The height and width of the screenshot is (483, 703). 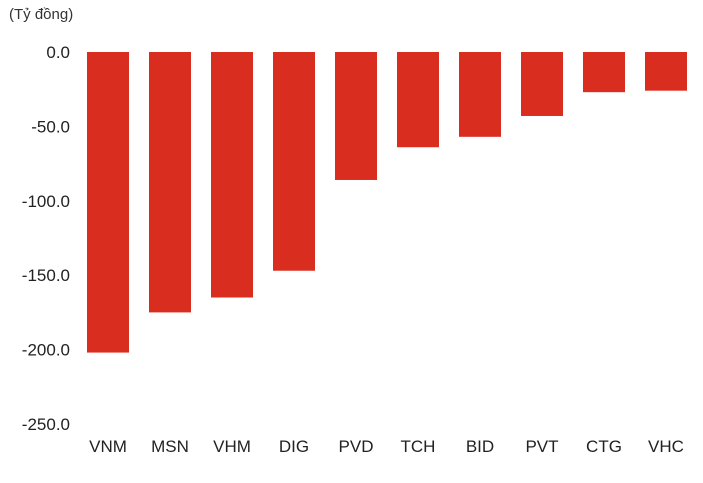 What do you see at coordinates (294, 161) in the screenshot?
I see `bar-dig` at bounding box center [294, 161].